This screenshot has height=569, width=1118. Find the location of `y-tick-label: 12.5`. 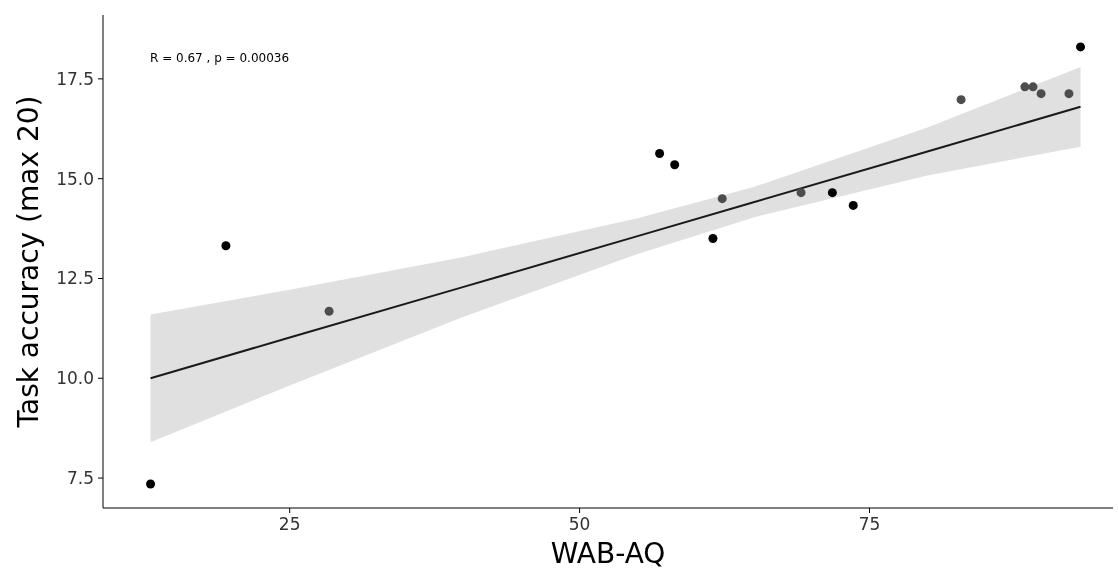

y-tick-label: 12.5 is located at coordinates (75, 278).